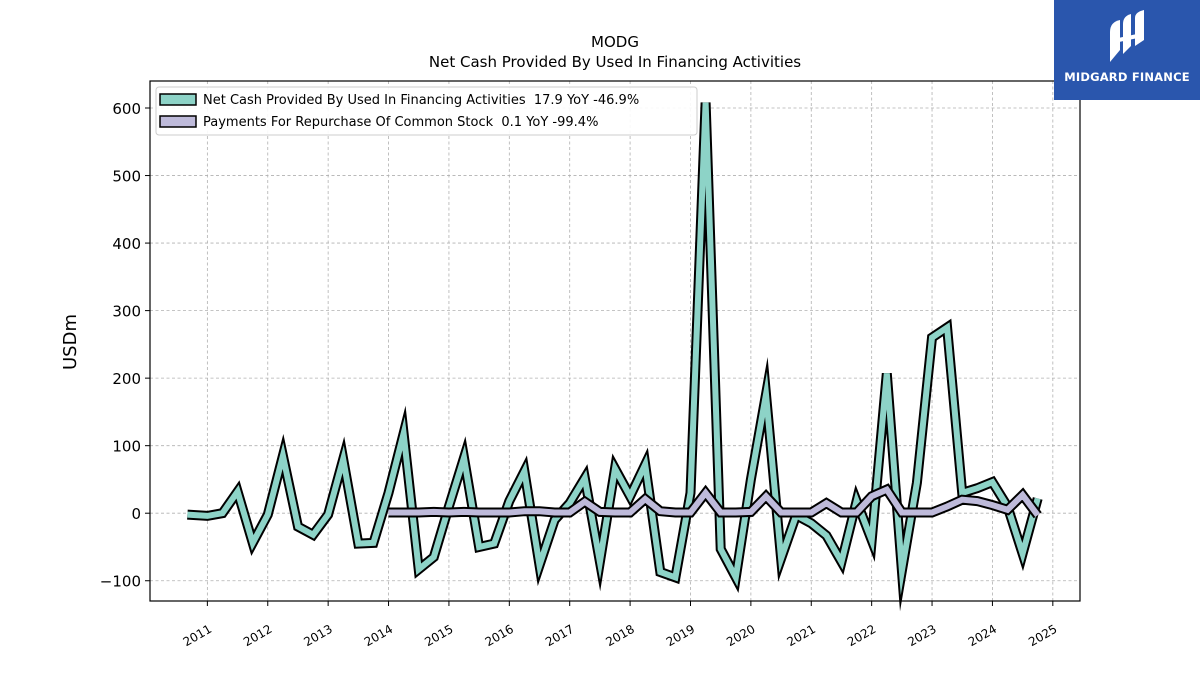 The width and height of the screenshot is (1200, 675). What do you see at coordinates (619, 635) in the screenshot?
I see `x-tick-label: 2018` at bounding box center [619, 635].